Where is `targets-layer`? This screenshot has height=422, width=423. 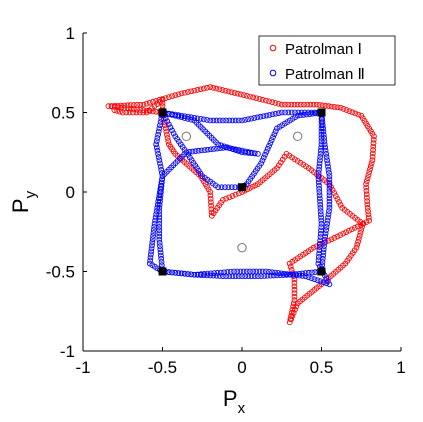
targets-layer is located at coordinates (242, 192).